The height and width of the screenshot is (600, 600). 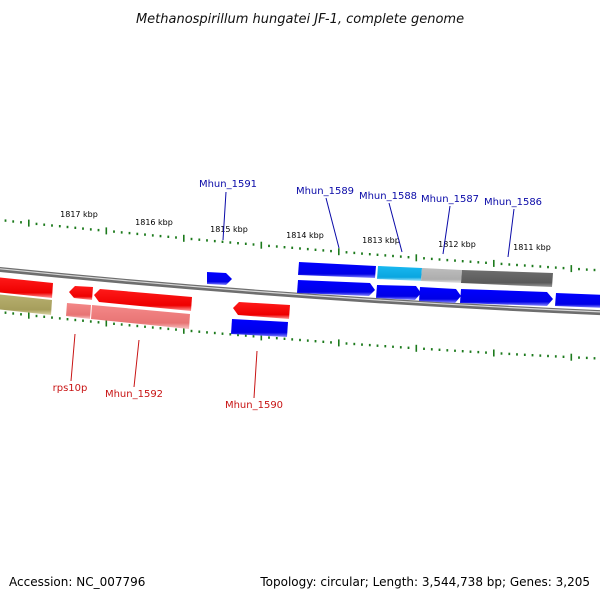 What do you see at coordinates (79, 214) in the screenshot?
I see `scale-label-1817: 1817 kbp` at bounding box center [79, 214].